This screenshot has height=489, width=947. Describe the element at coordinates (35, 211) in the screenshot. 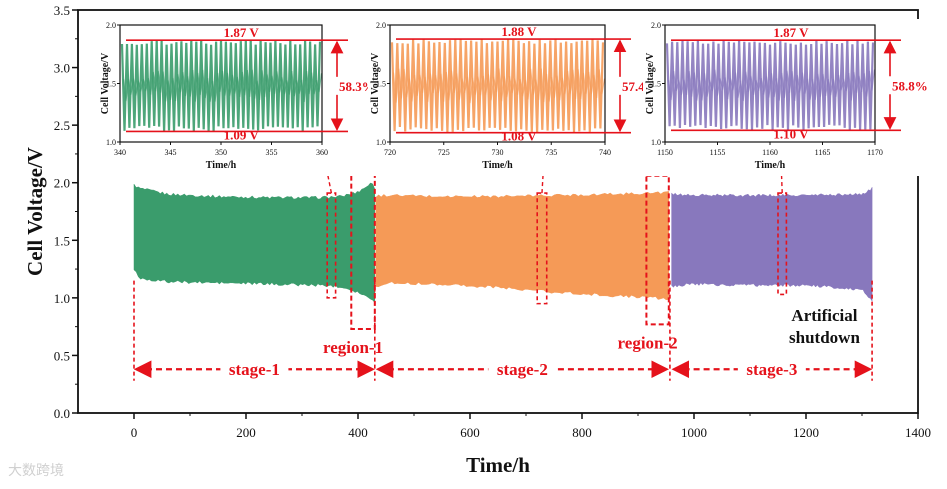

I see `y-axis-title: Cell Voltage/V` at that location.